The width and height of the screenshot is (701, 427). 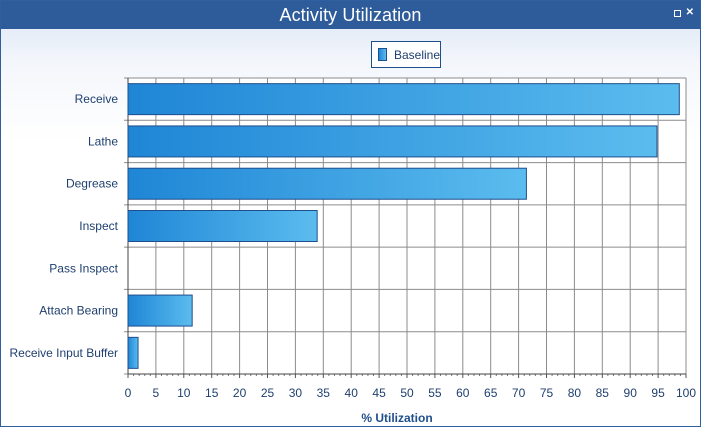 I want to click on legend-label-baseline: Baseline, so click(x=416, y=54).